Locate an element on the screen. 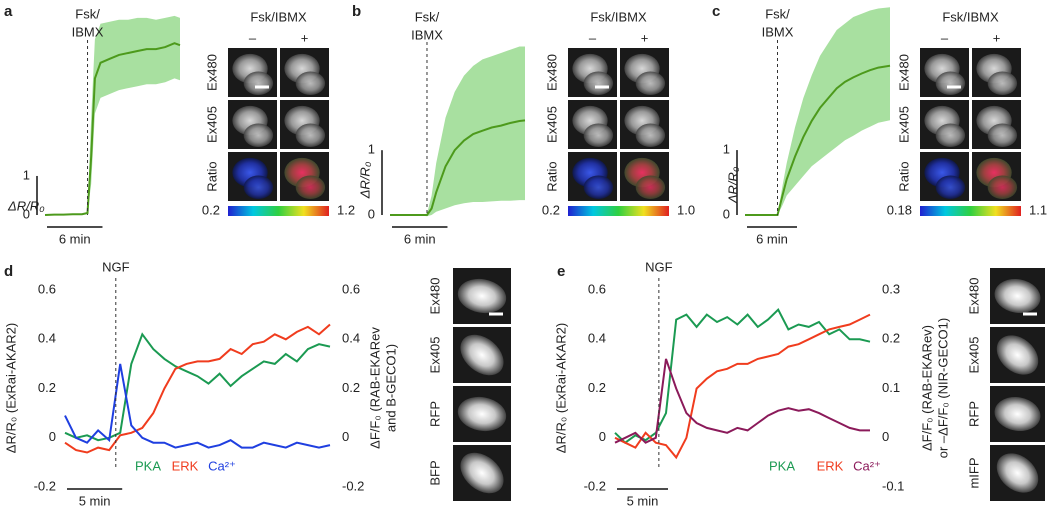 The width and height of the screenshot is (1050, 507). y2-axis-label: ΔF/F₀ (RAB-EKARev is located at coordinates (374, 388).